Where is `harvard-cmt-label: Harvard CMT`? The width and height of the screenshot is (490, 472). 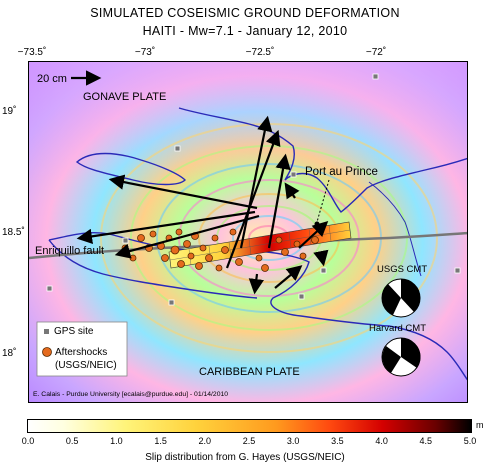 harvard-cmt-label: Harvard CMT is located at coordinates (397, 328).